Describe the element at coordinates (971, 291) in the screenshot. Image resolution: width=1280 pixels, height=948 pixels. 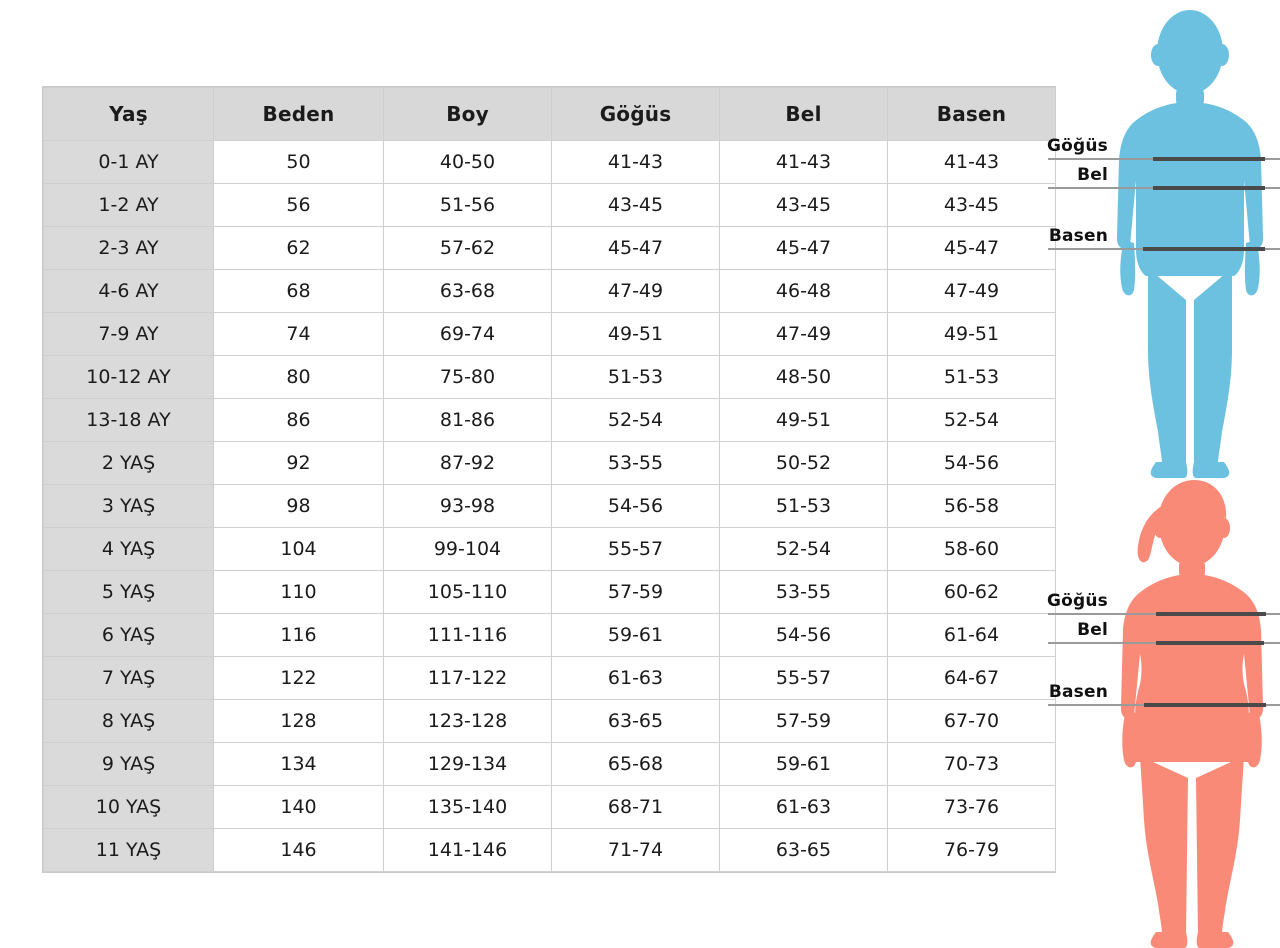
I see `cell-basen: 47-49` at that location.